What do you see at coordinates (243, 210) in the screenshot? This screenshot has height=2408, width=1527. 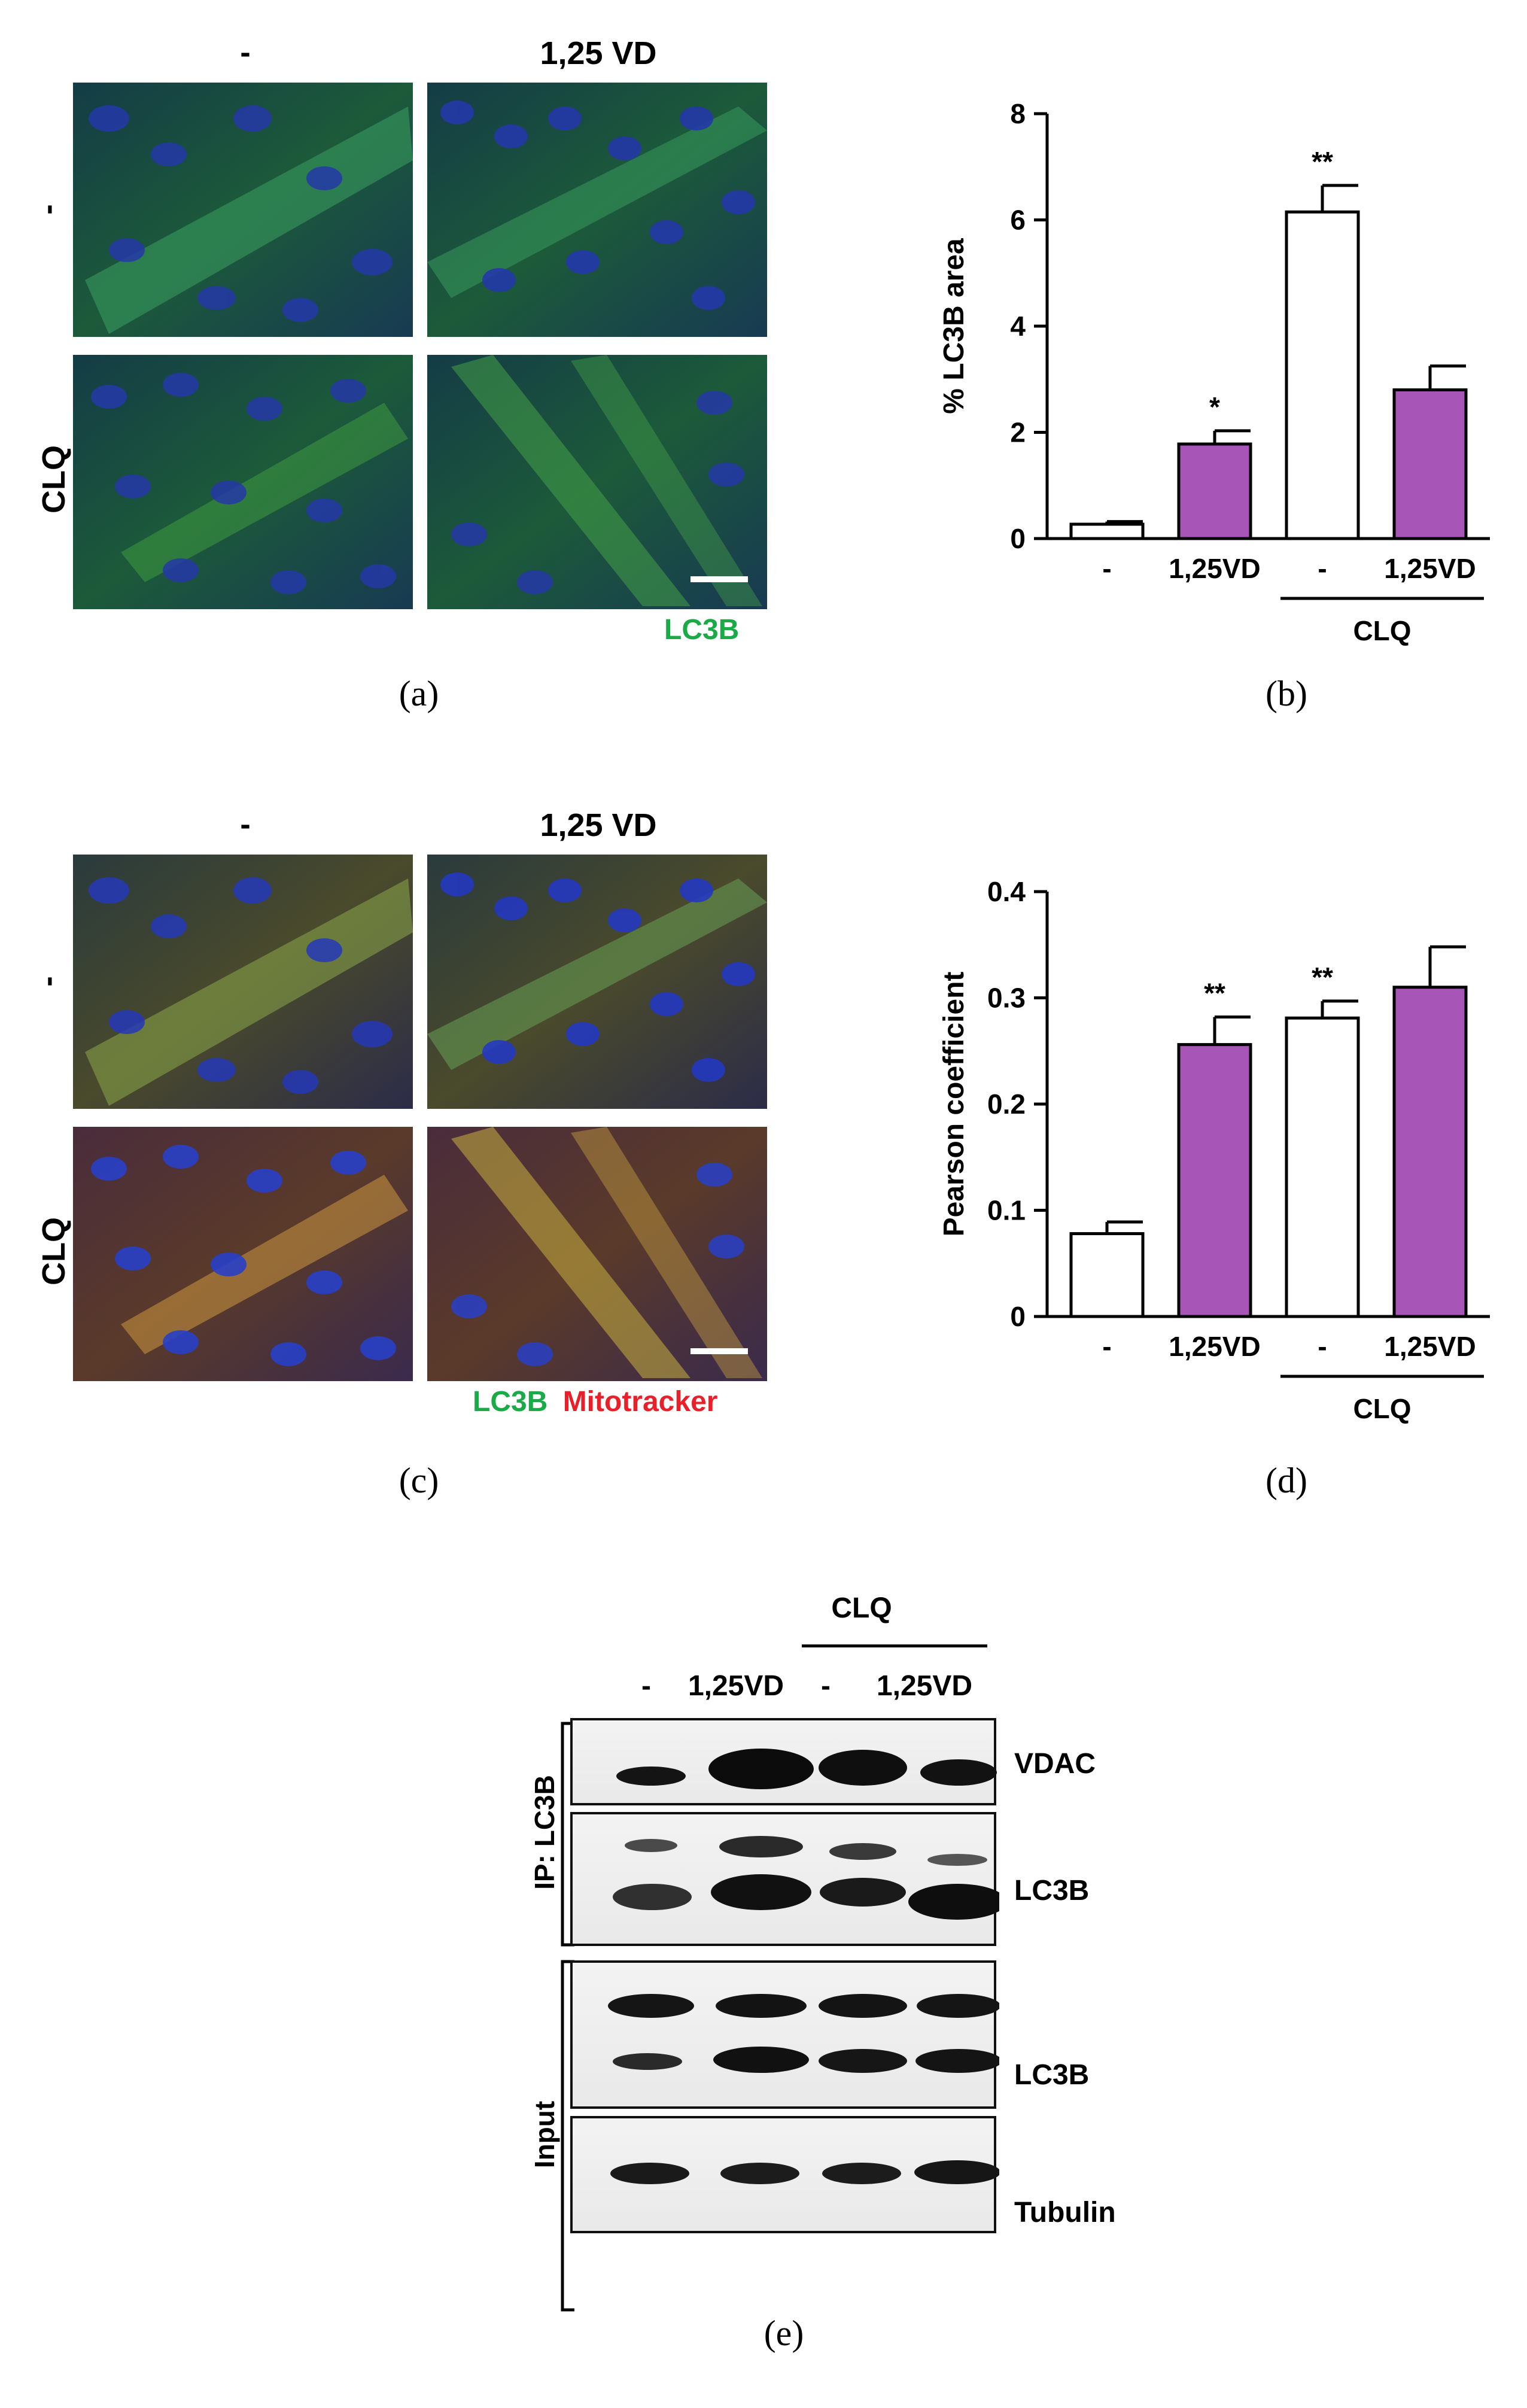 I see `micrograph-a-control` at bounding box center [243, 210].